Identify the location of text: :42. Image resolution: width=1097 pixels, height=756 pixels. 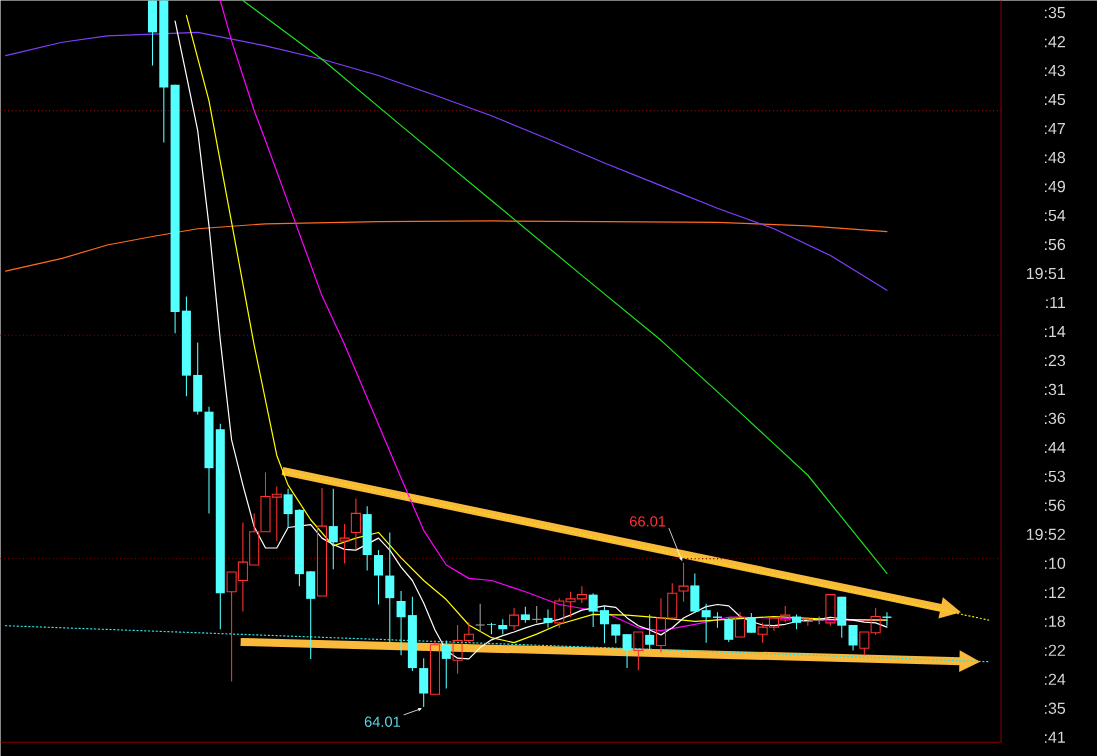
(1055, 41).